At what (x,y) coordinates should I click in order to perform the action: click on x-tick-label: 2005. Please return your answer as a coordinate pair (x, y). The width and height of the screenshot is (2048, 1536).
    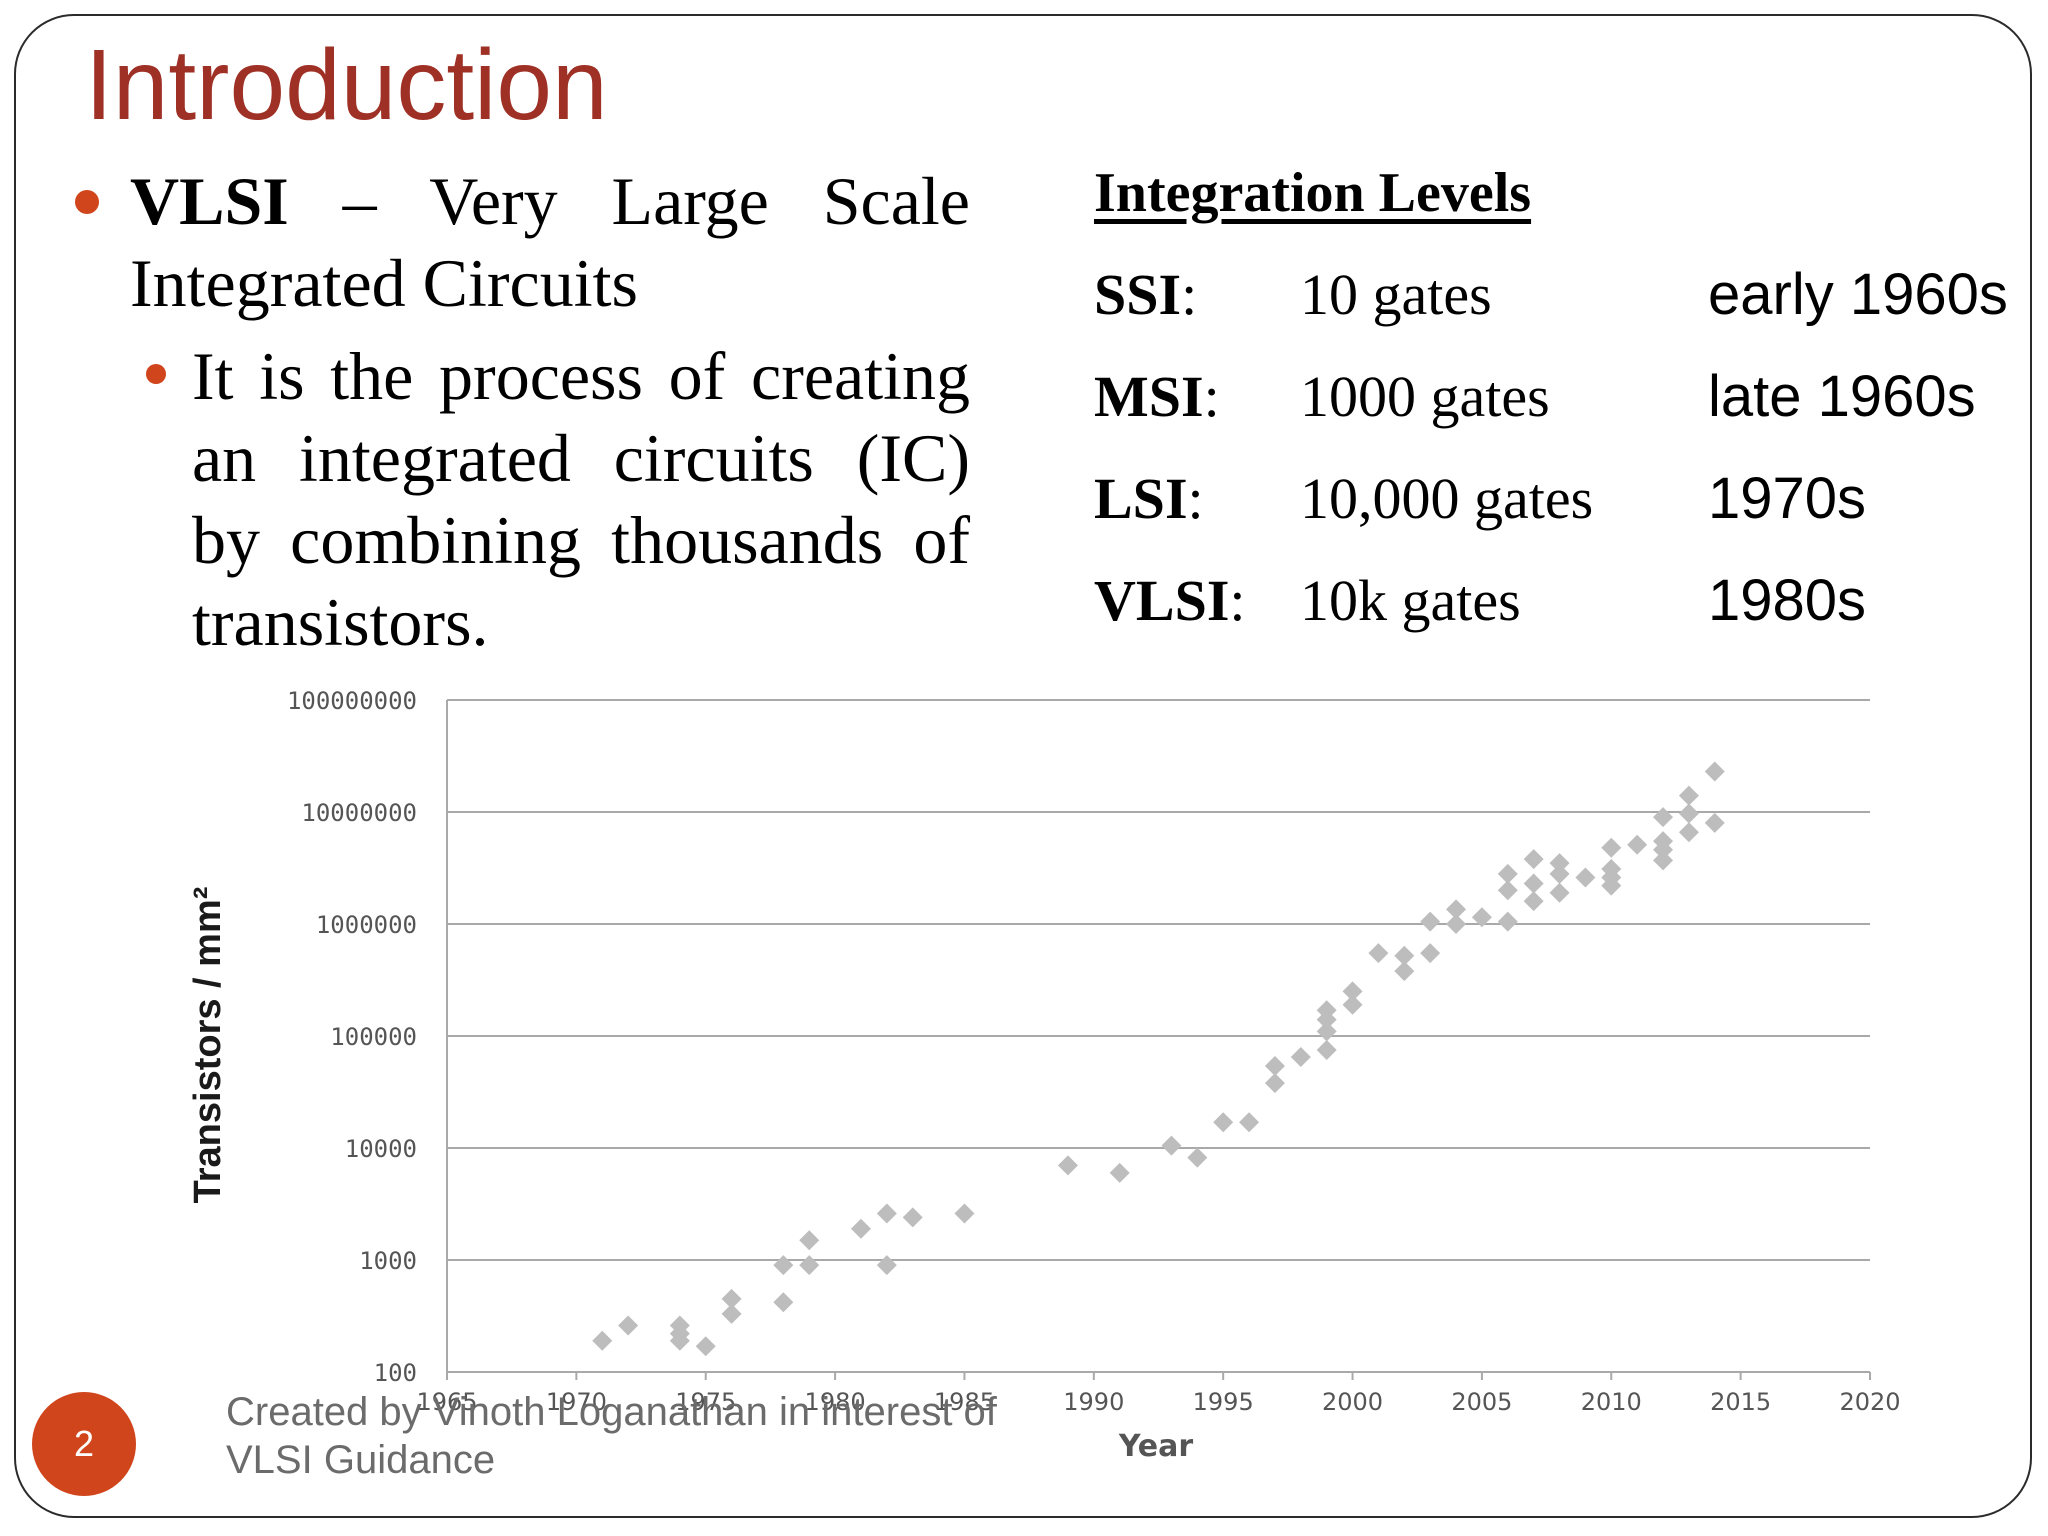
    Looking at the image, I should click on (1481, 1402).